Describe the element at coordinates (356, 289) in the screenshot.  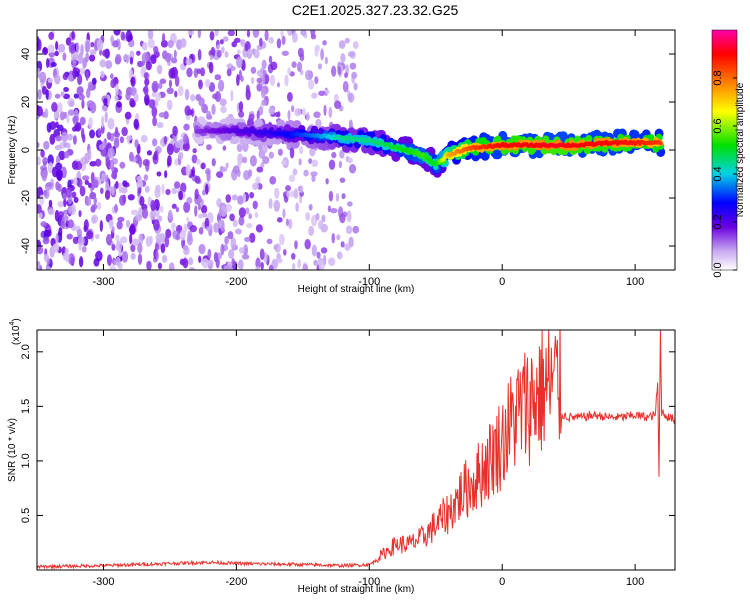
I see `spectrogram-x-axis-label: Height of straight line (km)` at that location.